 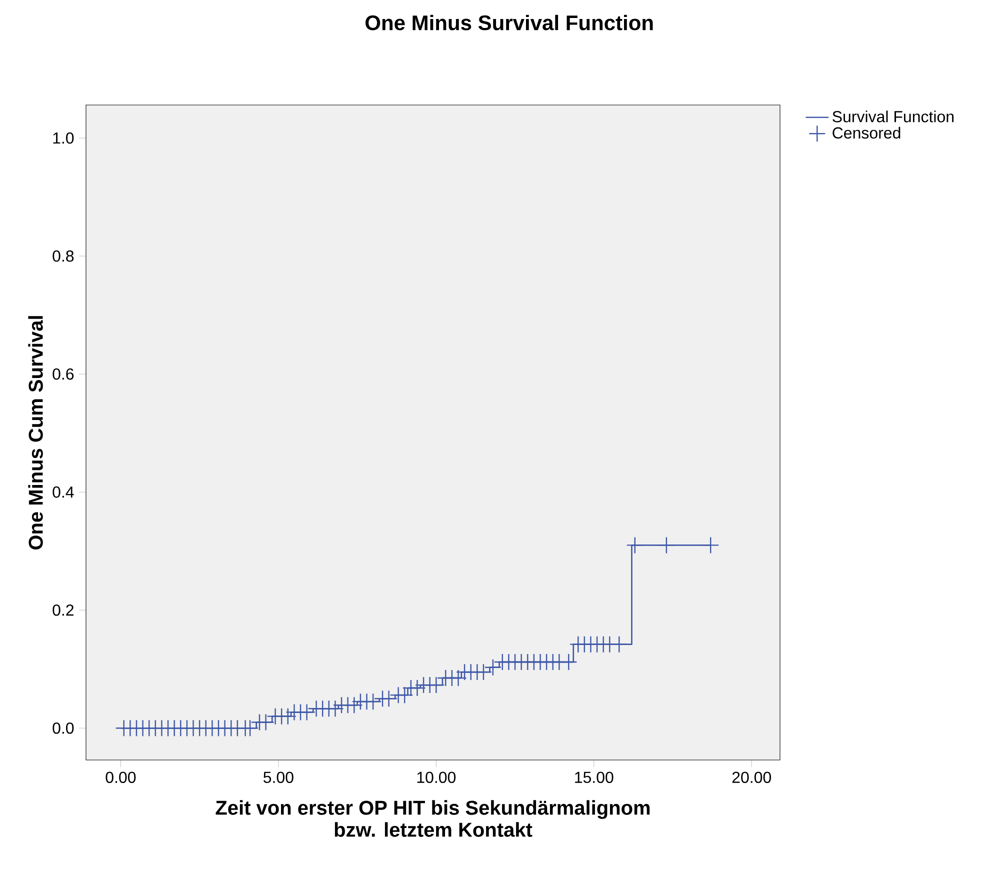 I want to click on x-tick-label: 5.00, so click(x=279, y=778).